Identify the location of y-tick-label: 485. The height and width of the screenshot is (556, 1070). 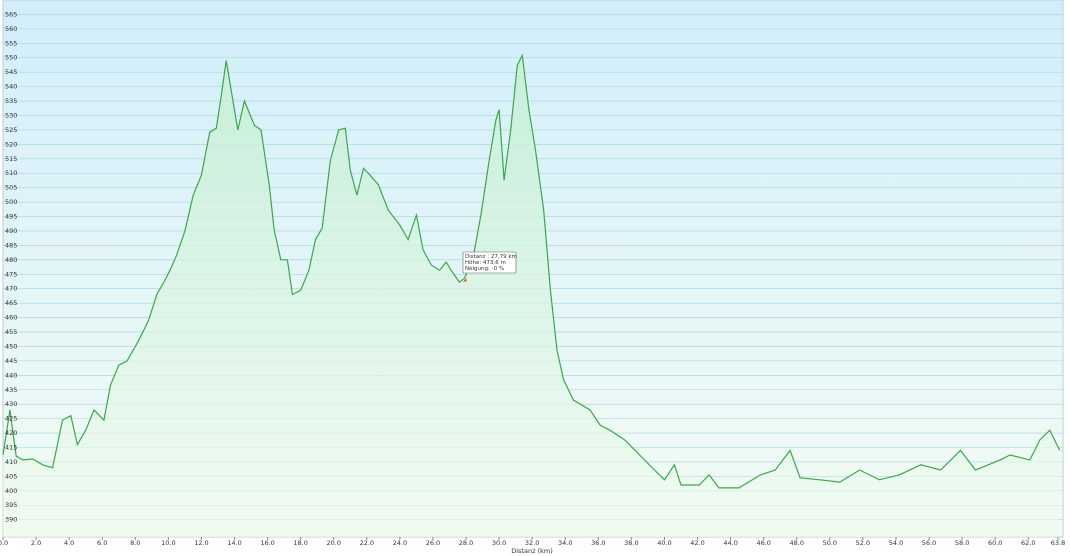
(11, 245).